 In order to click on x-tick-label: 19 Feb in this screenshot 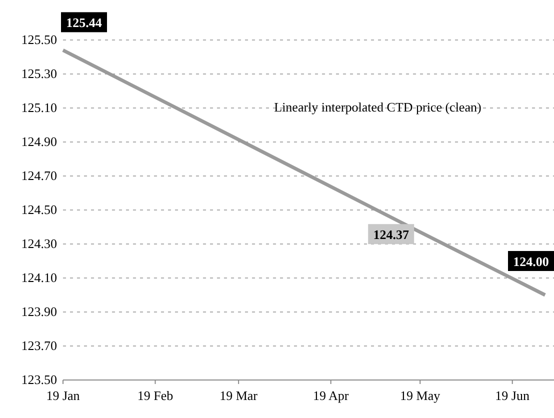, I will do `click(155, 395)`.